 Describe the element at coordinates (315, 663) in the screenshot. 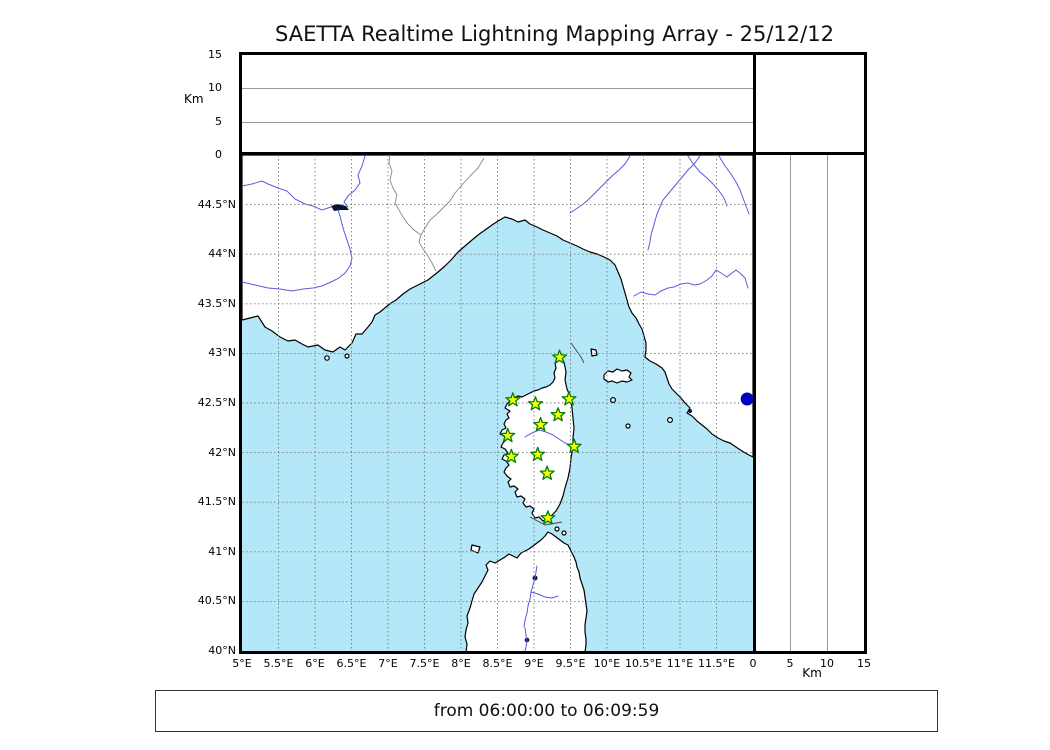

I see `lon-tick-label: 6°E` at that location.